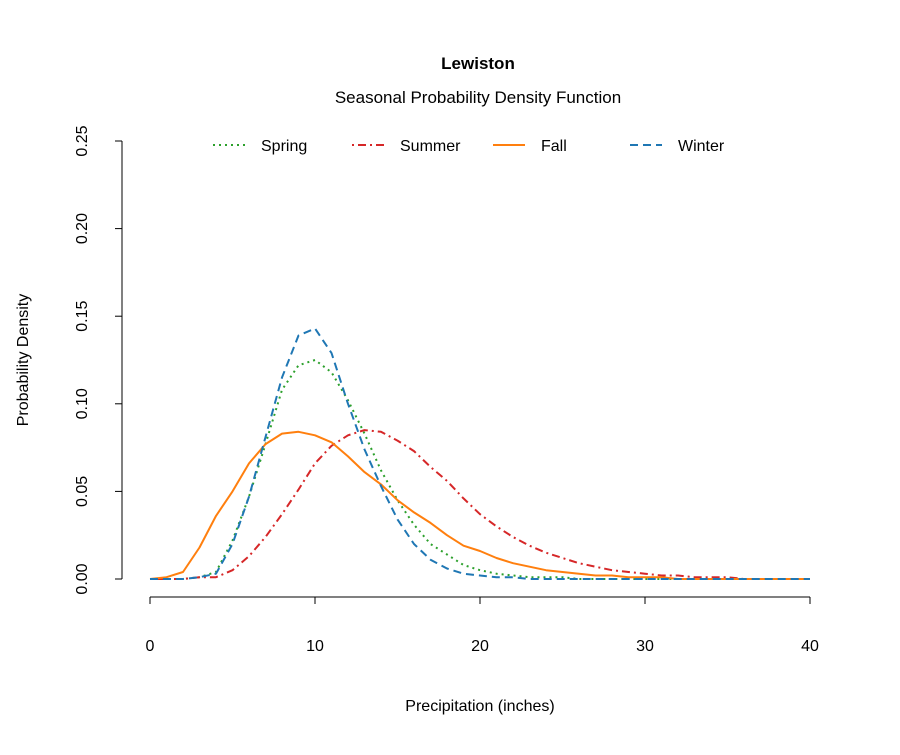  I want to click on y-tick-label: 0.00, so click(82, 578).